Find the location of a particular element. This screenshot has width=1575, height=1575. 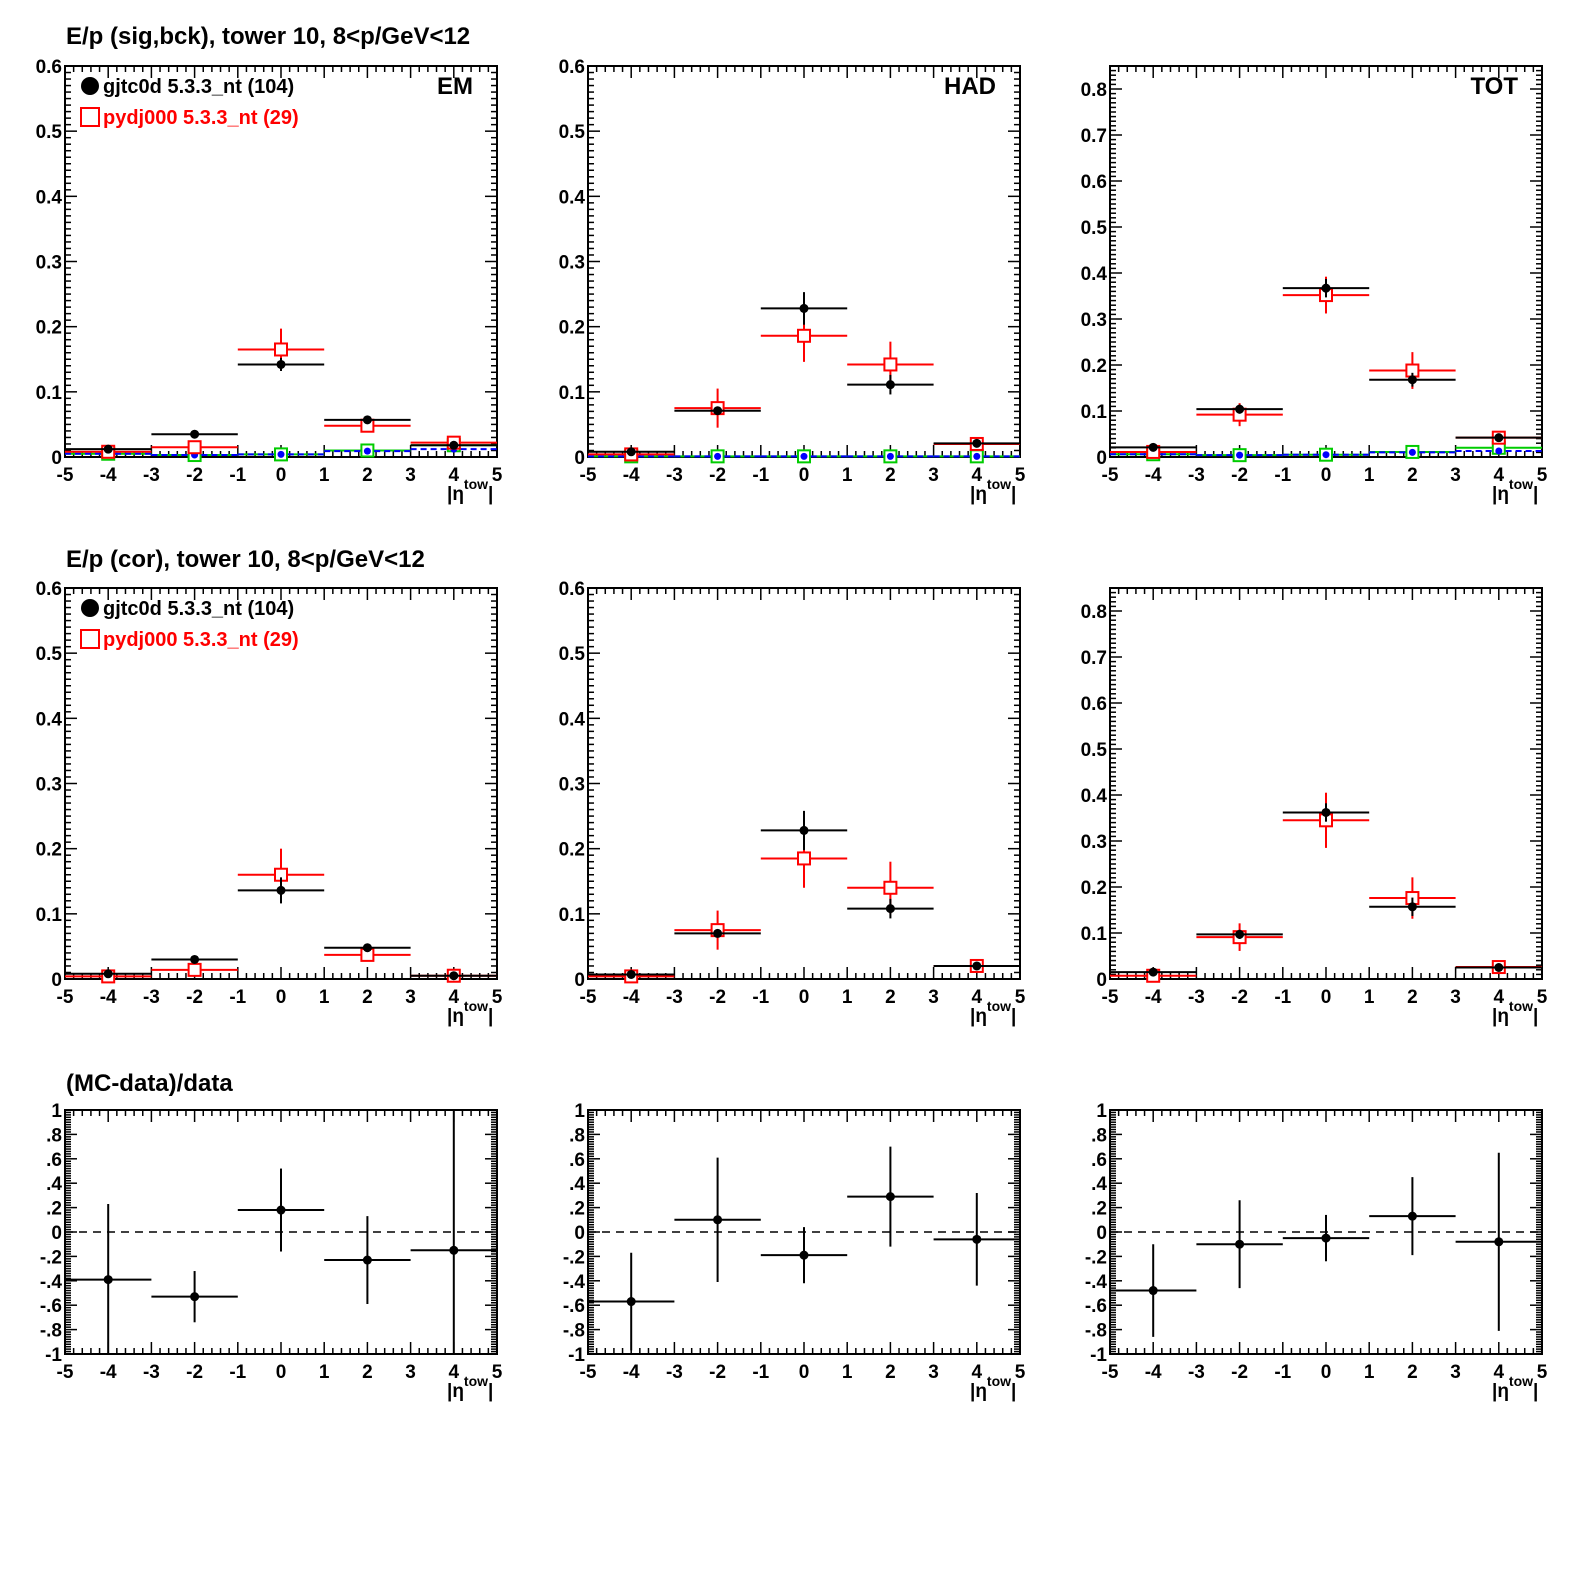

x-tick-marks is located at coordinates (1326, 1232).